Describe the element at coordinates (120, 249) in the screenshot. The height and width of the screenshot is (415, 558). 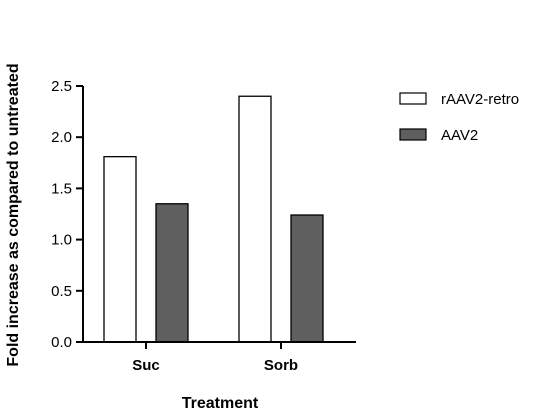
I see `bar-suc-raav2-retro` at that location.